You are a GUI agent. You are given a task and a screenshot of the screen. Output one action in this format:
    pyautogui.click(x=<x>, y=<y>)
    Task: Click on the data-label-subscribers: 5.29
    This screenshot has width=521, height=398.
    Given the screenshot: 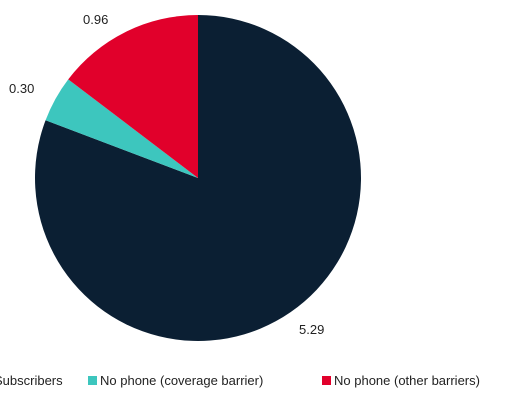 What is the action you would take?
    pyautogui.click(x=311, y=329)
    